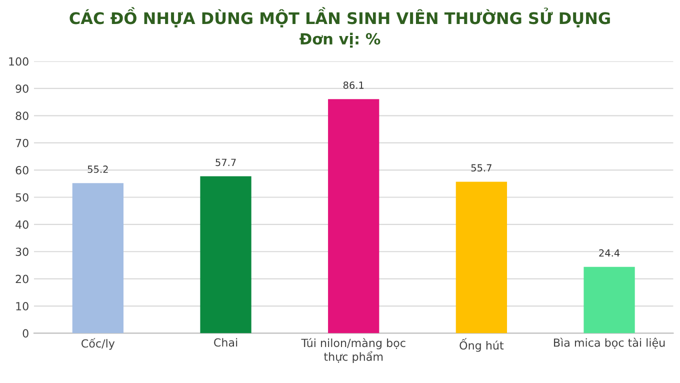 The width and height of the screenshot is (680, 383). I want to click on y-tick-label: 60, so click(22, 170).